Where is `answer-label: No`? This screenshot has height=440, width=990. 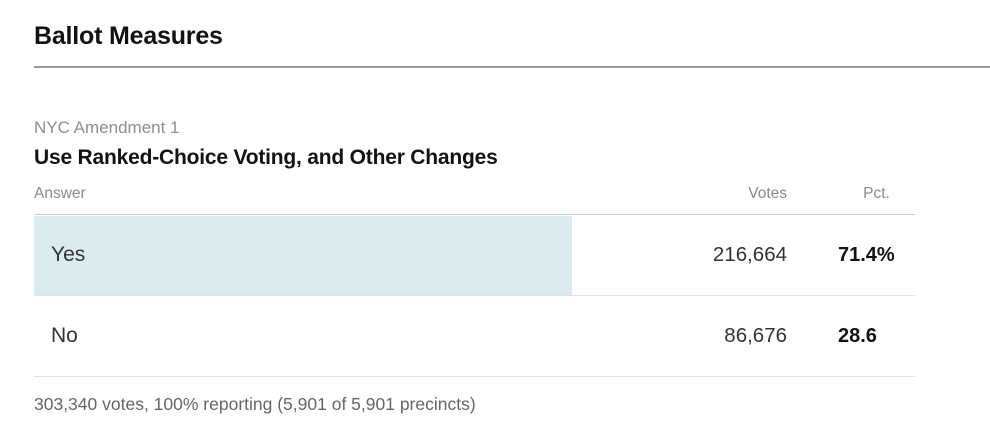
answer-label: No is located at coordinates (64, 335).